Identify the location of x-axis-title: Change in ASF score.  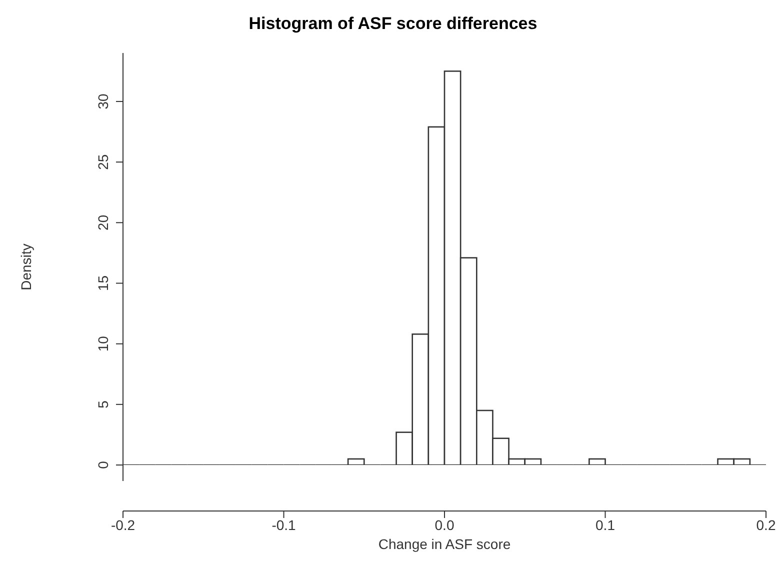
(444, 544).